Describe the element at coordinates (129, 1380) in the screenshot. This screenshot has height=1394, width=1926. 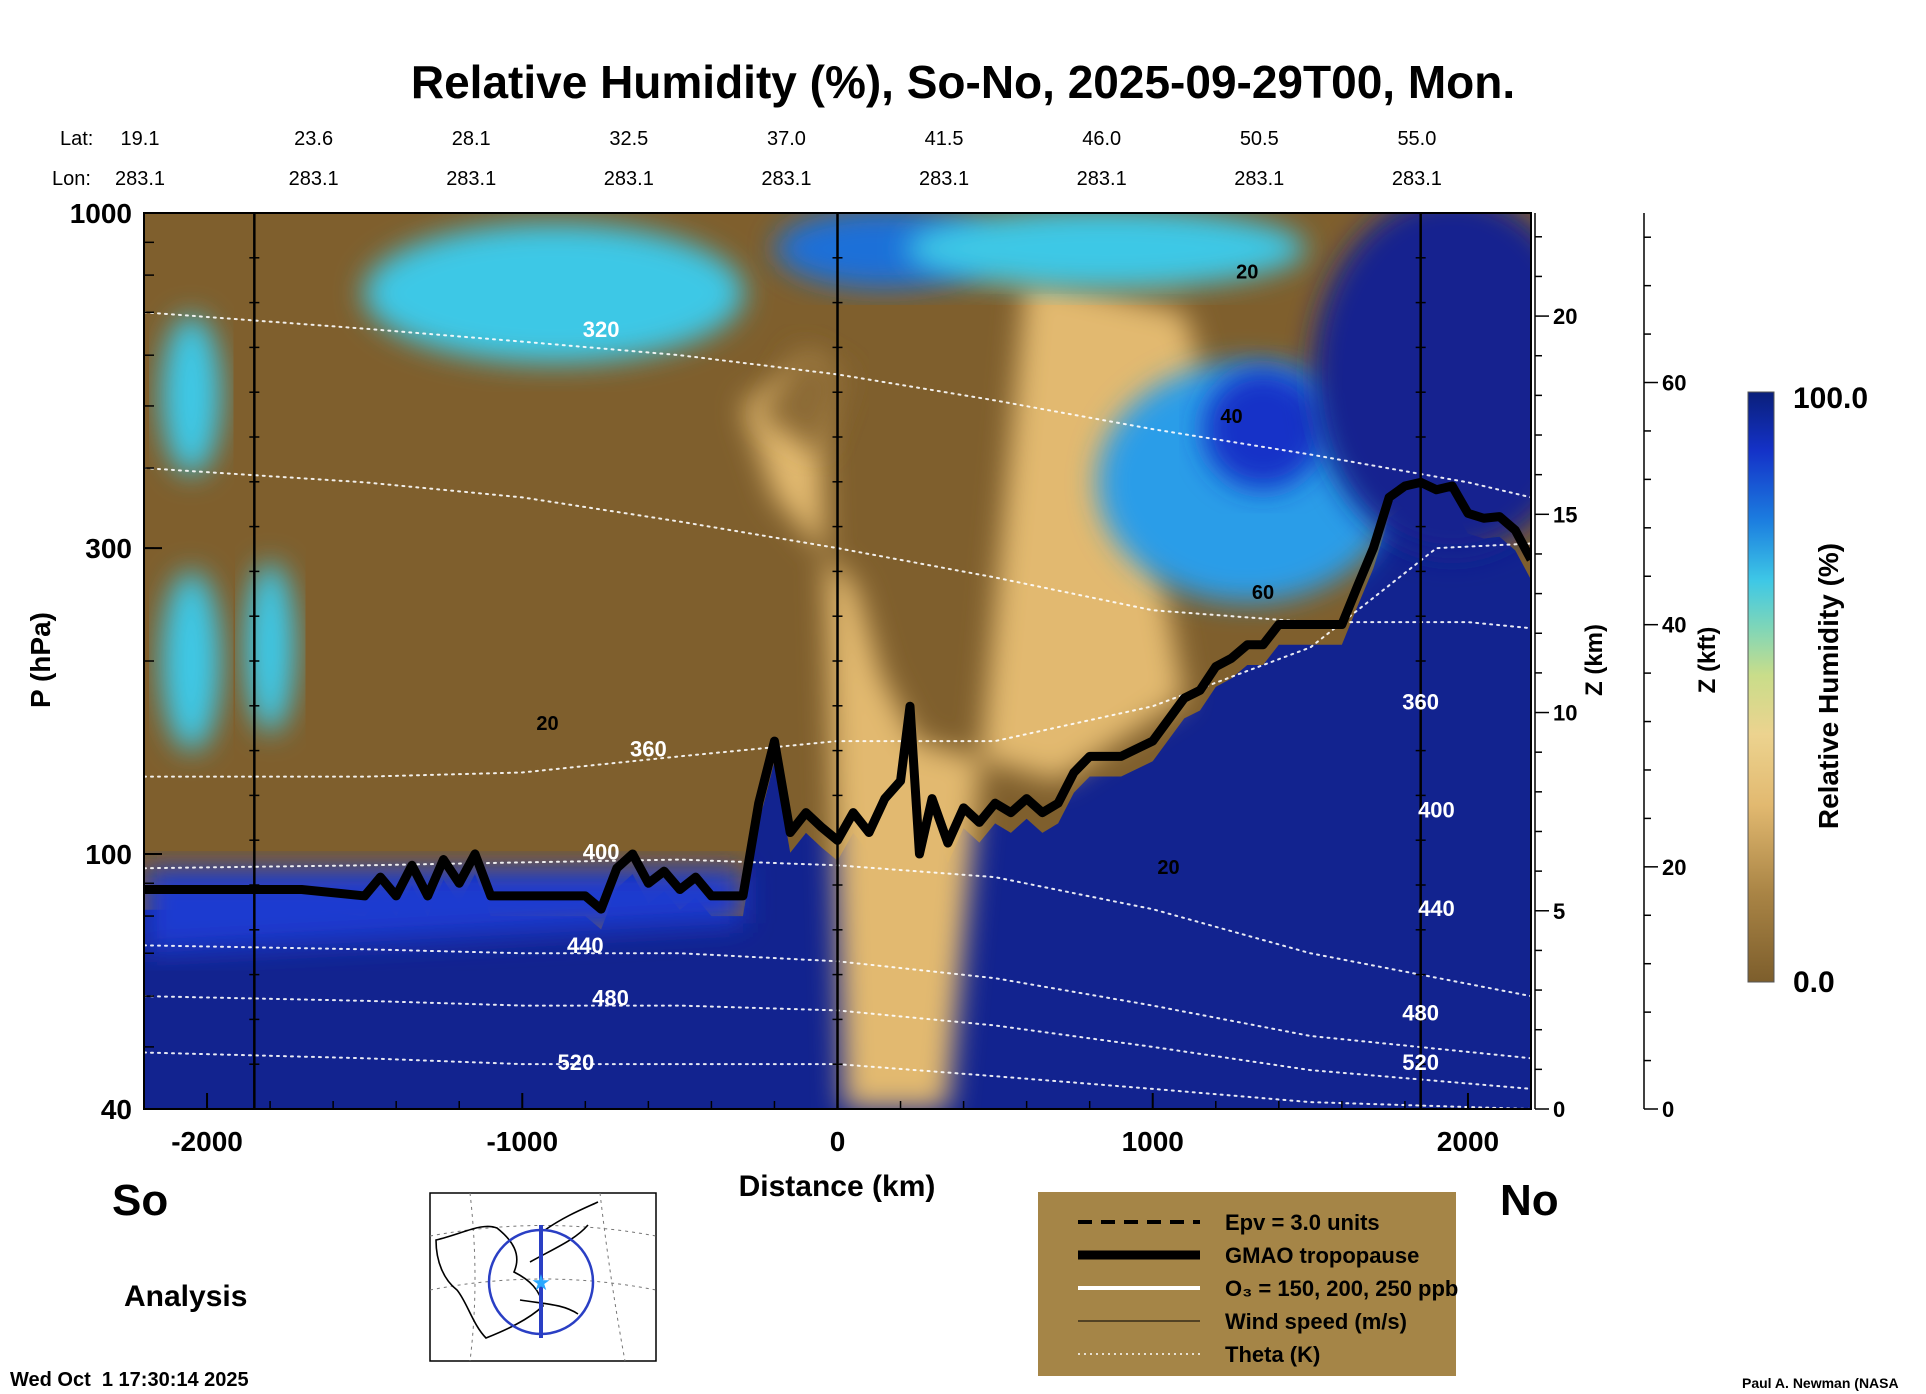
I see `timestamp: Wed Oct 1 17:30:14 2025` at that location.